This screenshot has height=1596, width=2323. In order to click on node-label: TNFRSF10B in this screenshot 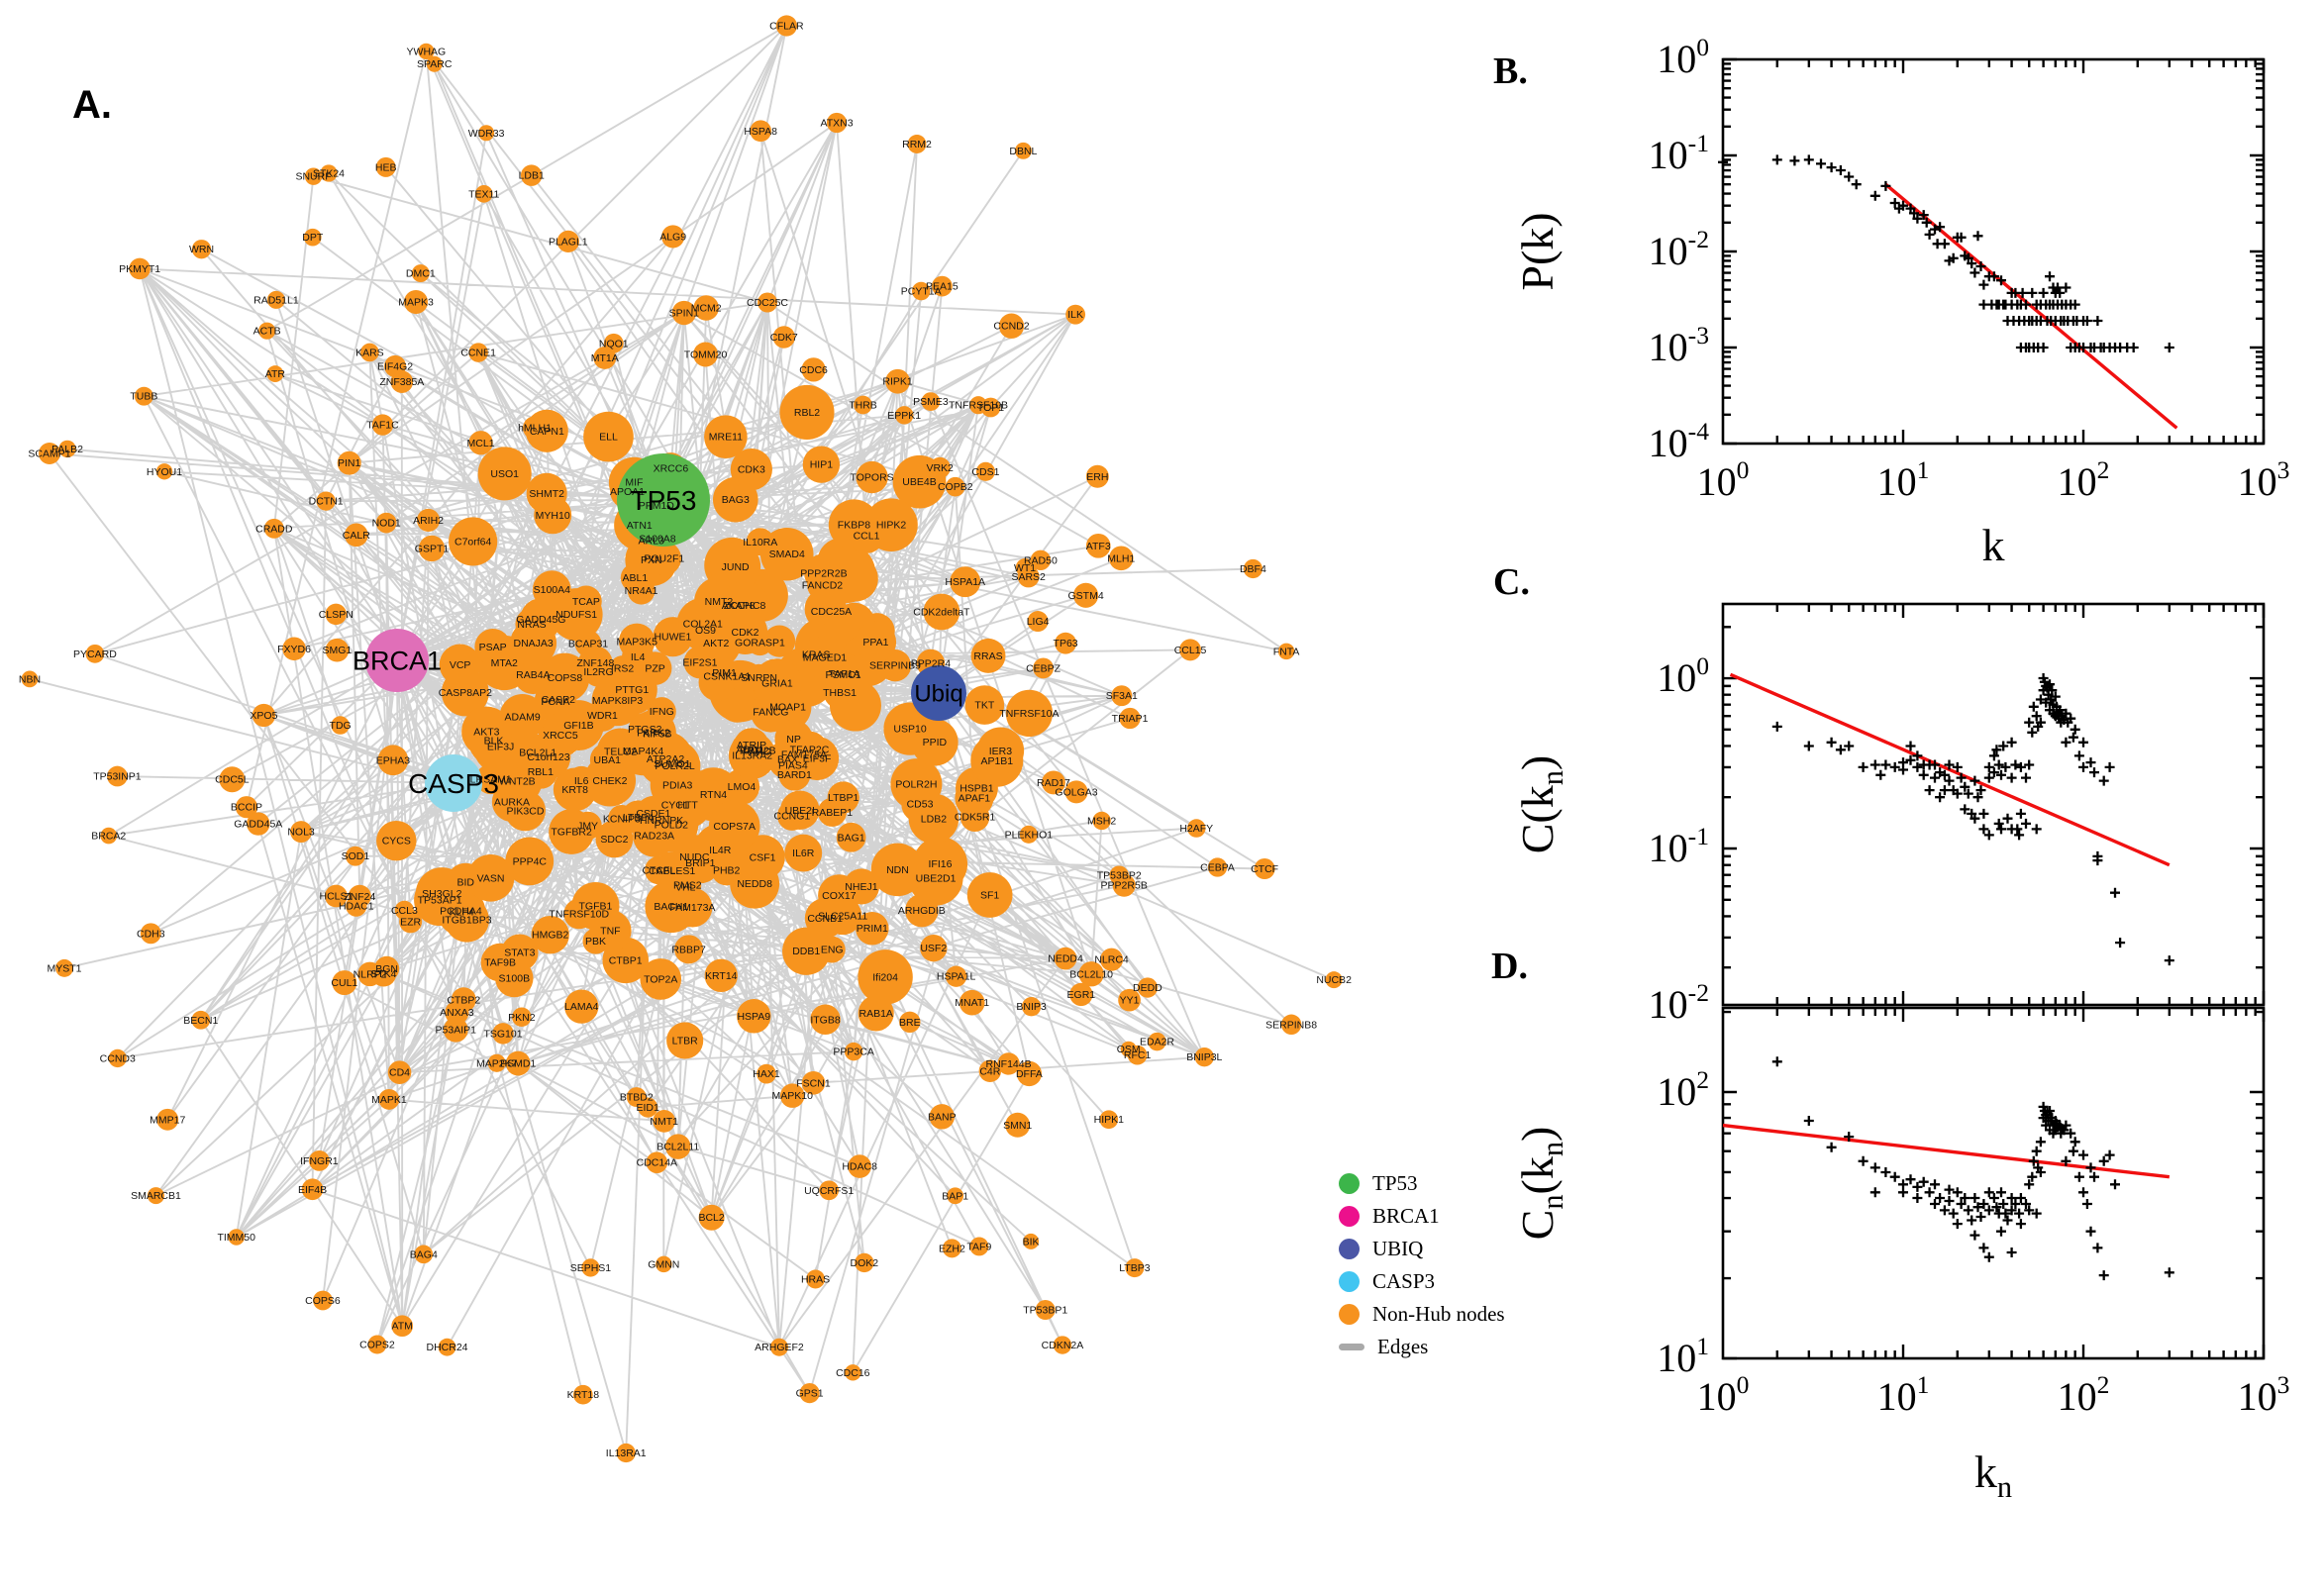, I will do `click(978, 406)`.